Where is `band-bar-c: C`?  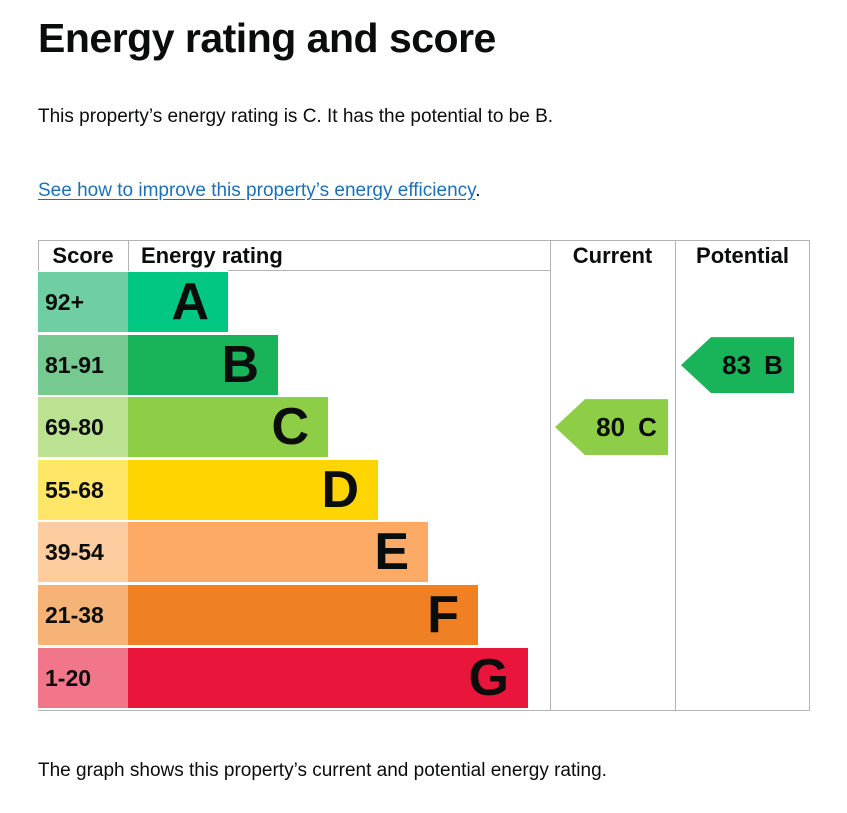
band-bar-c: C is located at coordinates (228, 427).